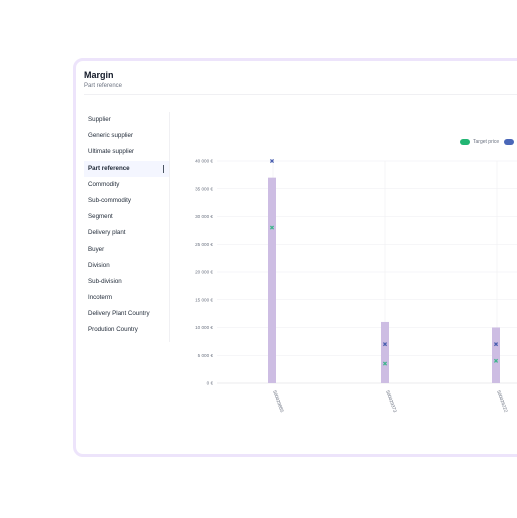 The width and height of the screenshot is (517, 518). Describe the element at coordinates (113, 330) in the screenshot. I see `dimension-item-production-country: Prodution Country` at that location.